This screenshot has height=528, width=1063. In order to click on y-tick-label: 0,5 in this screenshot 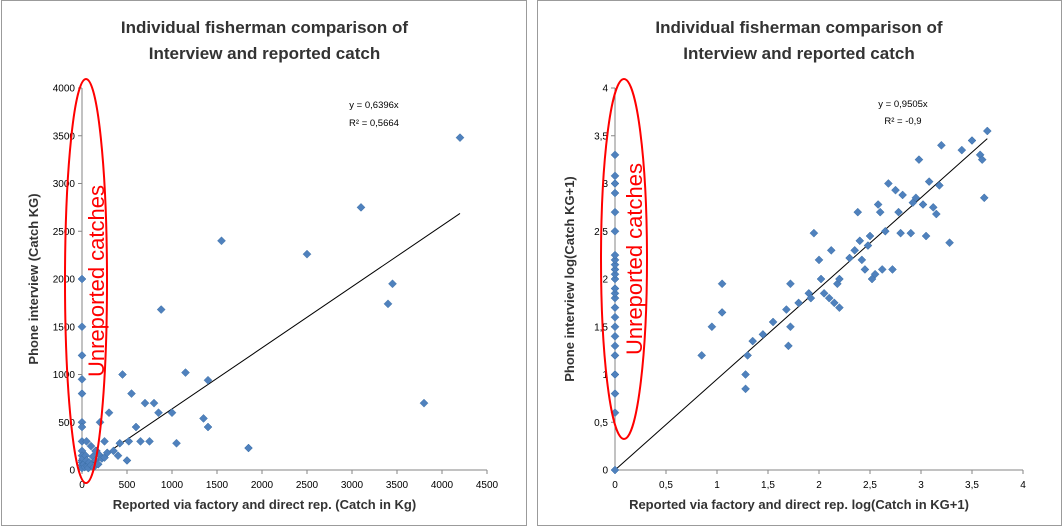, I will do `click(601, 423)`.